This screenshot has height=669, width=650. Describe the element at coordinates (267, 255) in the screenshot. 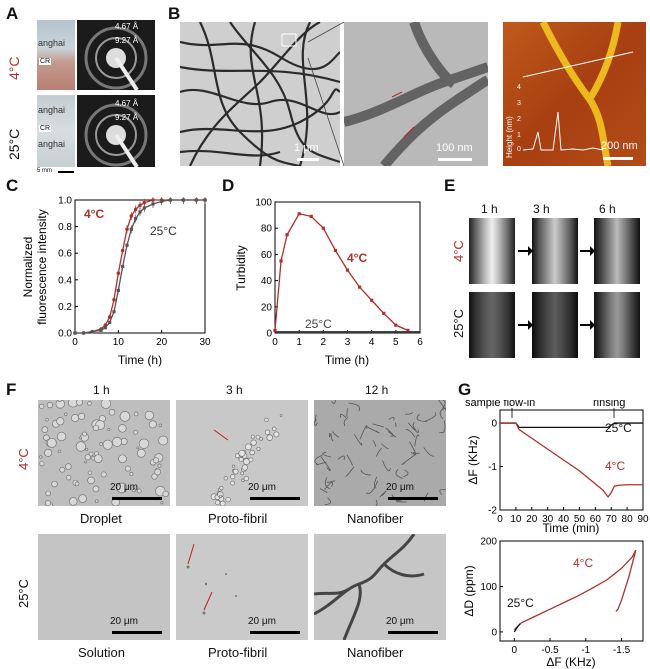

I see `chart-d-y-tick-label: 60` at that location.